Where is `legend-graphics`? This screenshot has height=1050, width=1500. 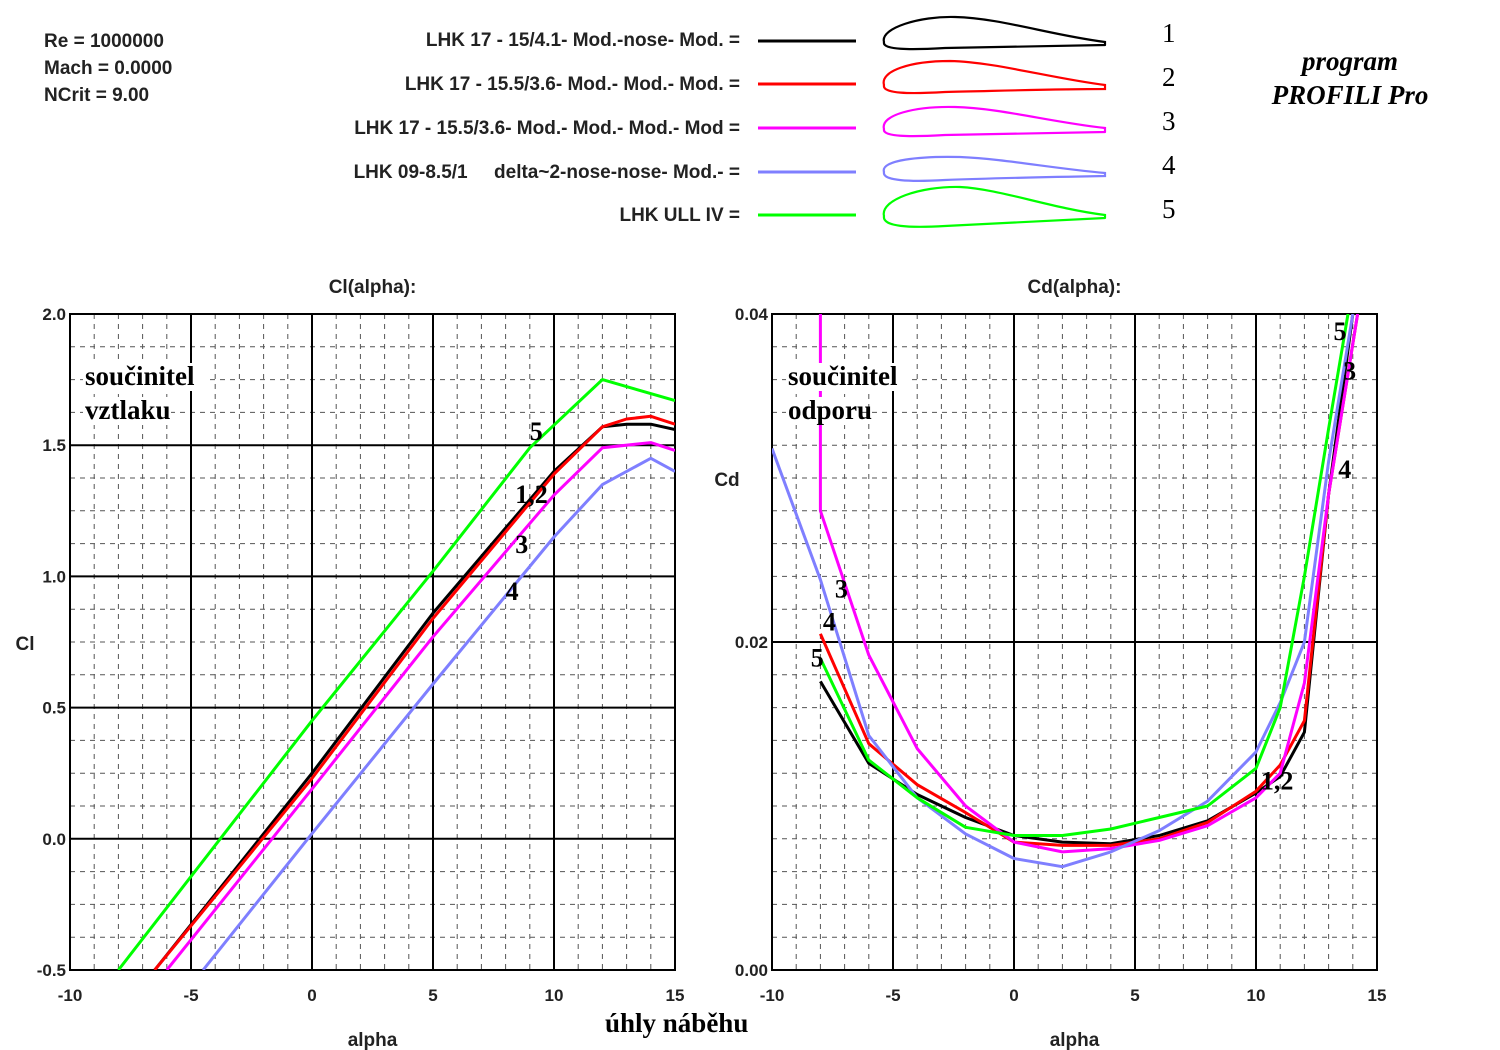
legend-graphics is located at coordinates (932, 121).